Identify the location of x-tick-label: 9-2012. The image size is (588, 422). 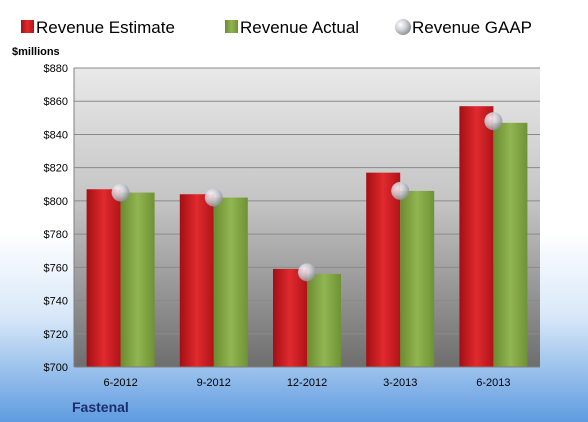
(214, 383).